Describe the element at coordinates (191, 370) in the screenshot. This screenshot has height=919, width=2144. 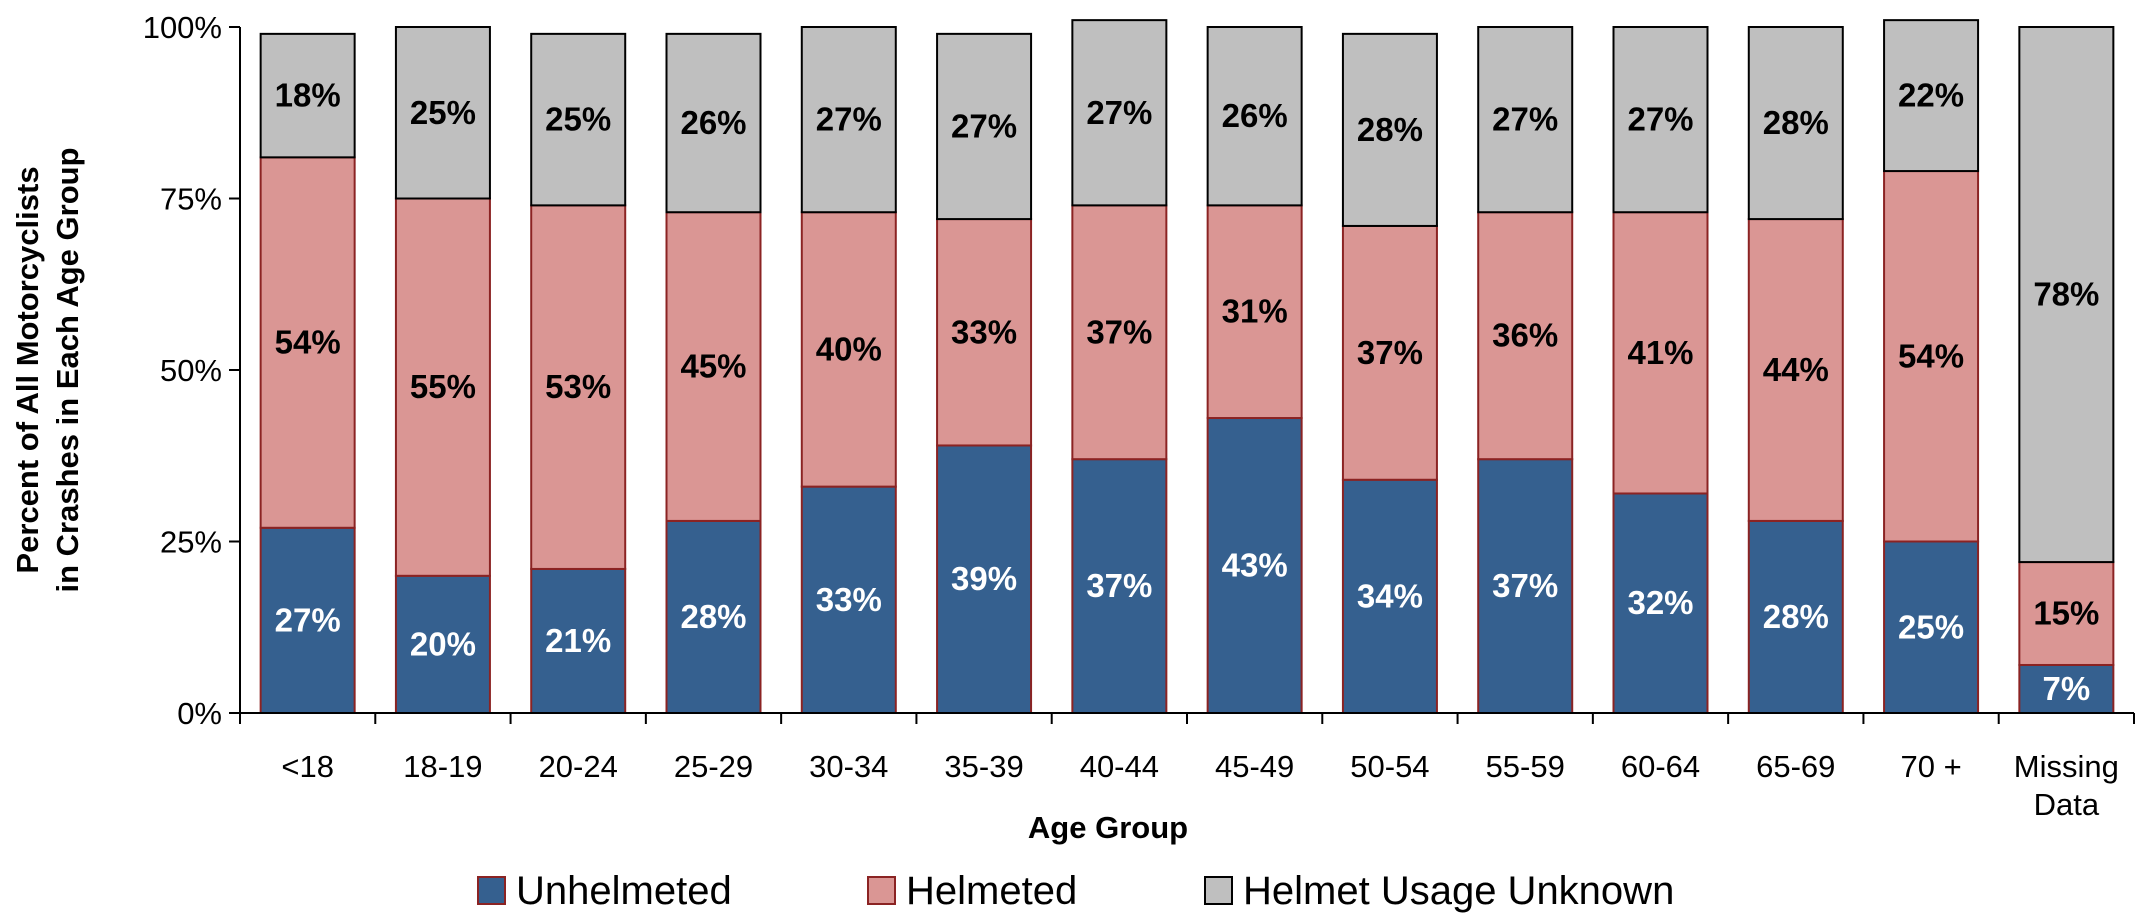
I see `y-tick-label: 50%` at that location.